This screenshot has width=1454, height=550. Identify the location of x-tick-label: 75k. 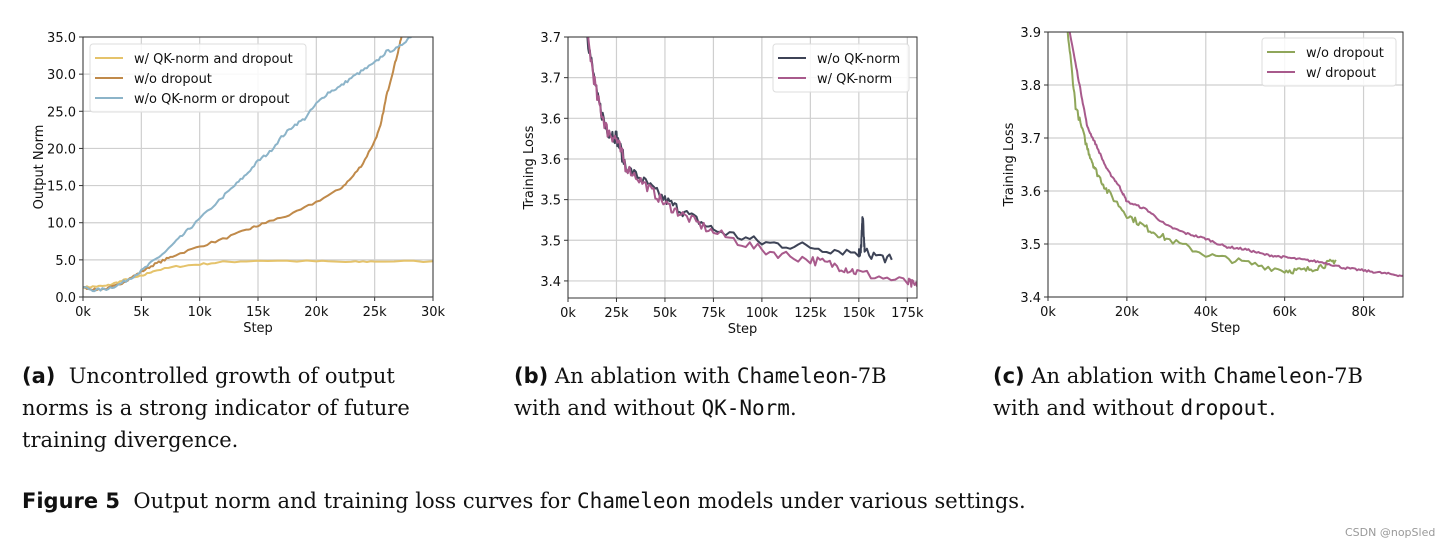
(713, 313).